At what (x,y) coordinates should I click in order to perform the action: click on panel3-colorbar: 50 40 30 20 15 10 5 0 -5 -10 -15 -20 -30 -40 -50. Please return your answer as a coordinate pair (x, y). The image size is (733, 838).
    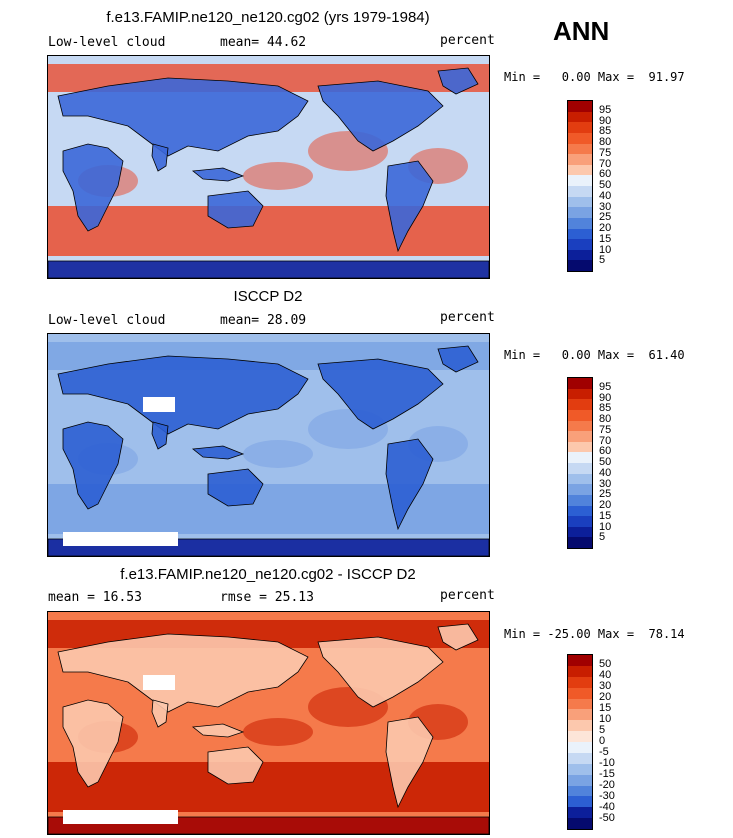
    Looking at the image, I should click on (591, 742).